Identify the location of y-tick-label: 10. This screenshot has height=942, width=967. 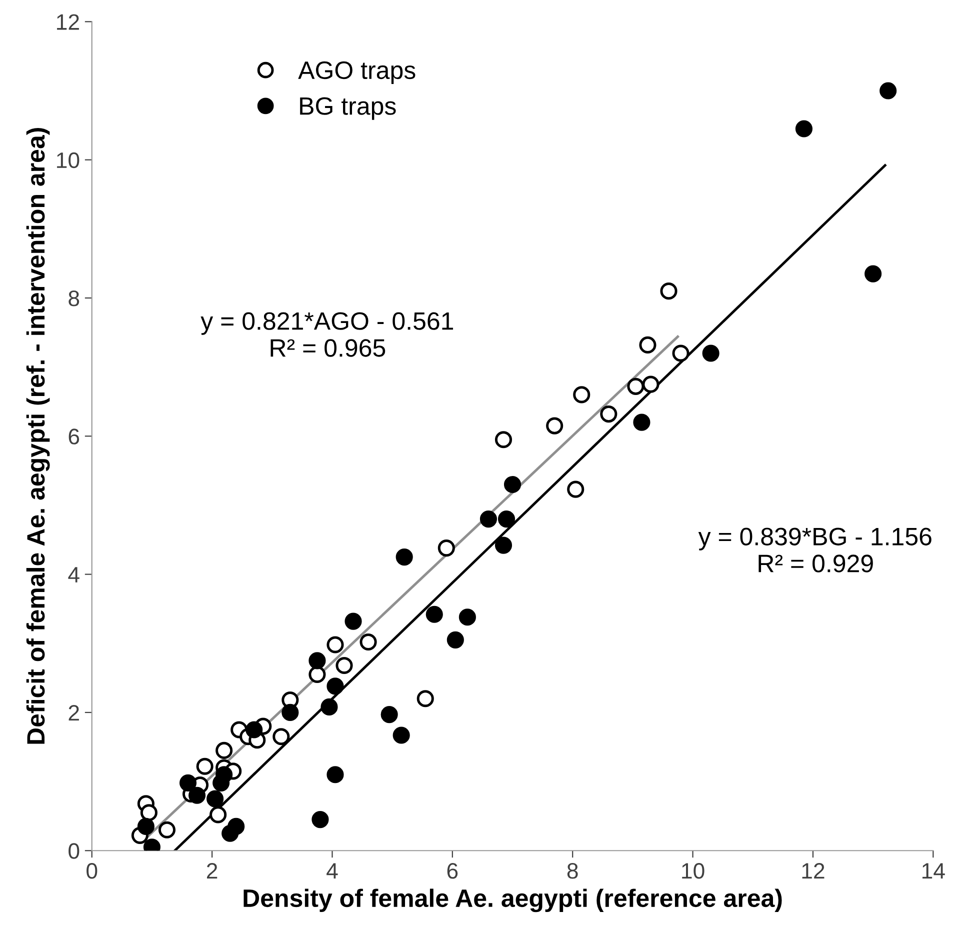
(68, 160).